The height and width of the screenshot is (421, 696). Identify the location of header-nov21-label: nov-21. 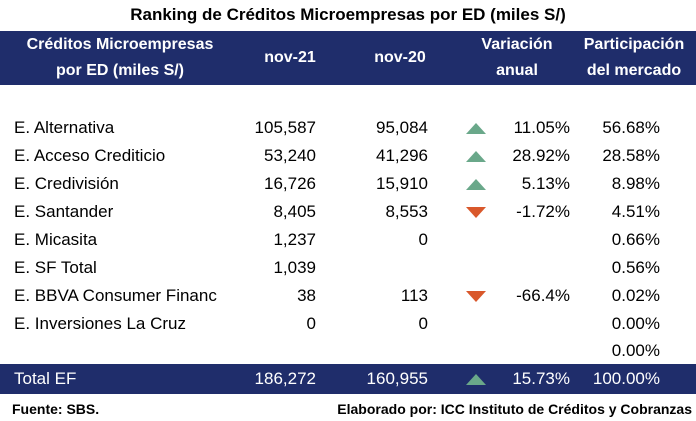
(290, 57).